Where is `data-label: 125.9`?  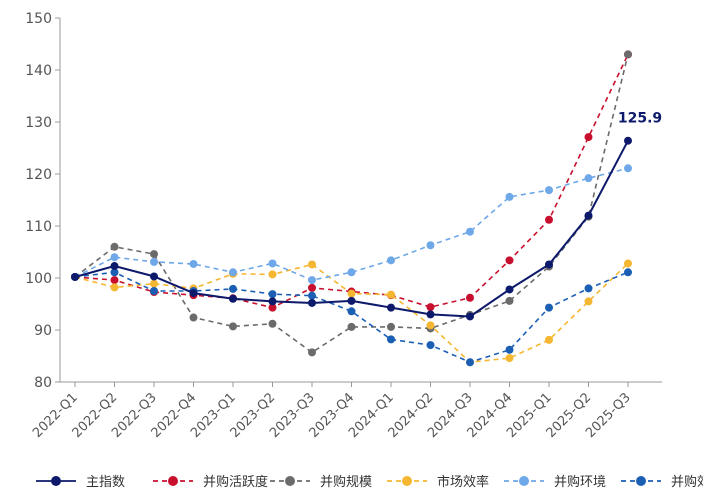
data-label: 125.9 is located at coordinates (640, 119).